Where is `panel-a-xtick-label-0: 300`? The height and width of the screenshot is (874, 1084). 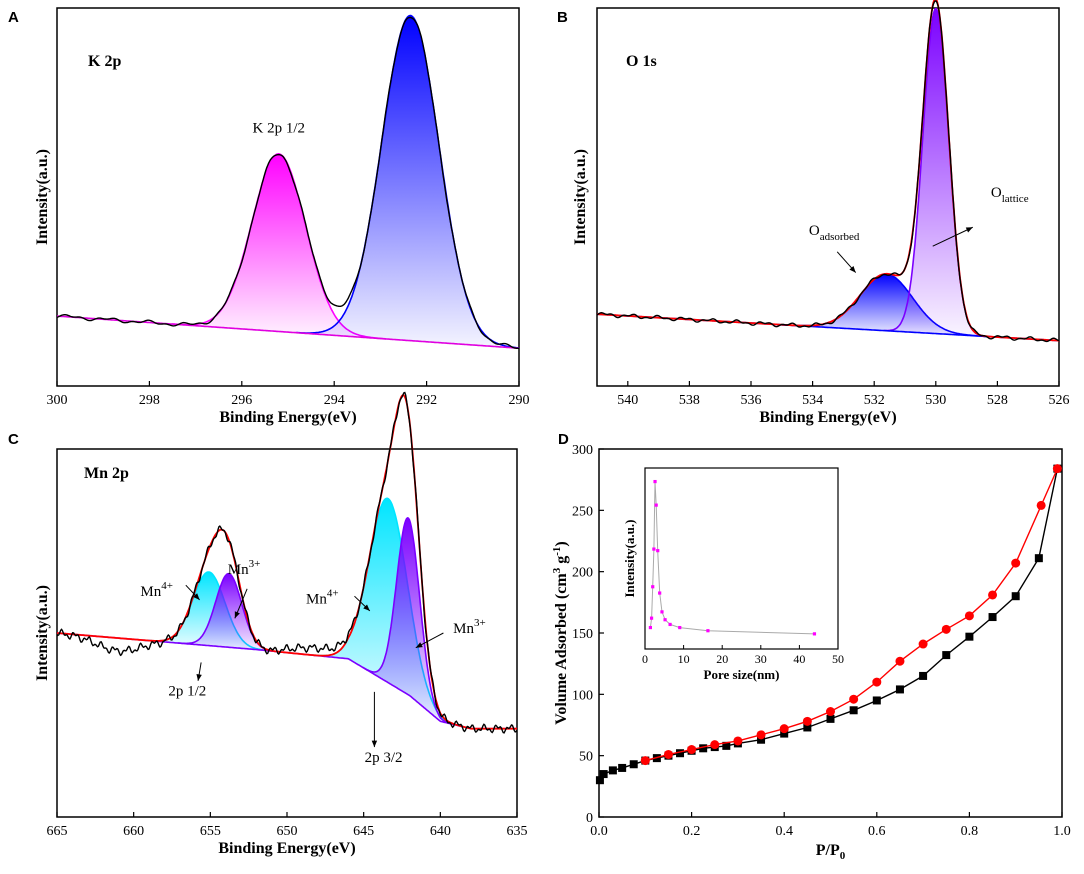 panel-a-xtick-label-0: 300 is located at coordinates (57, 400).